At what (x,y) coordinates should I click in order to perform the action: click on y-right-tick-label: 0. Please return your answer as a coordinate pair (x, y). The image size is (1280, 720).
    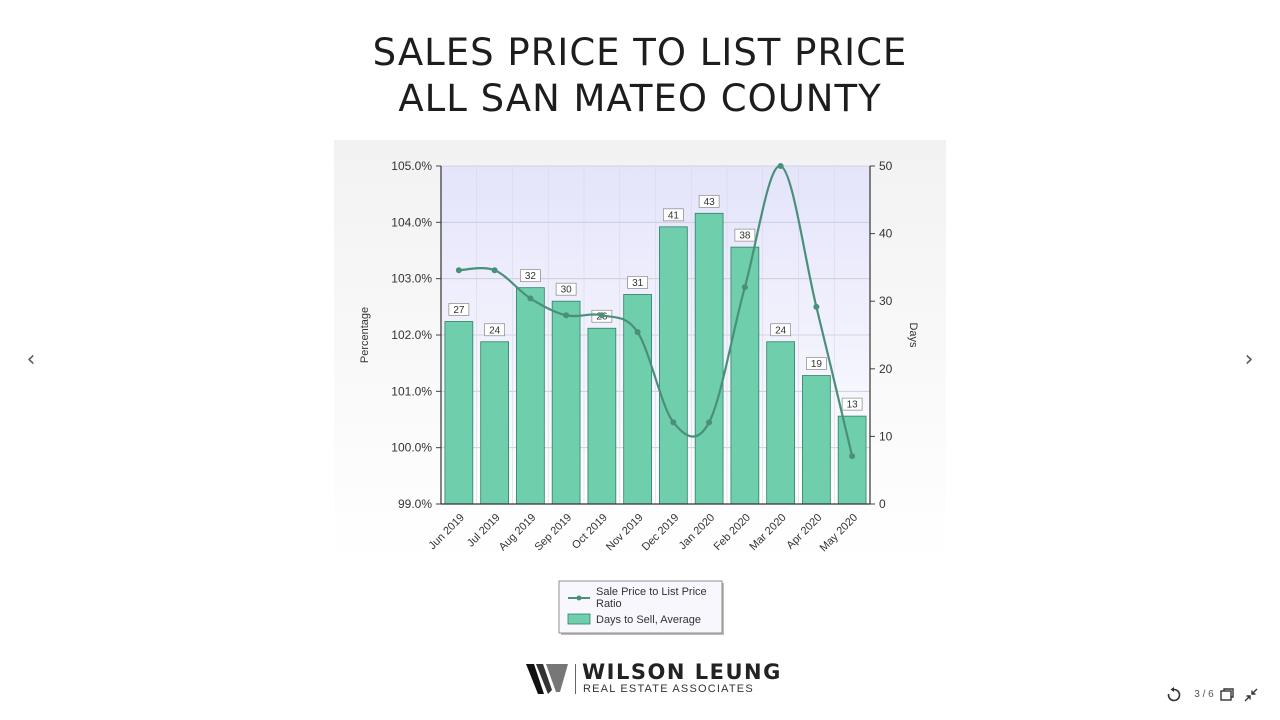
    Looking at the image, I should click on (882, 504).